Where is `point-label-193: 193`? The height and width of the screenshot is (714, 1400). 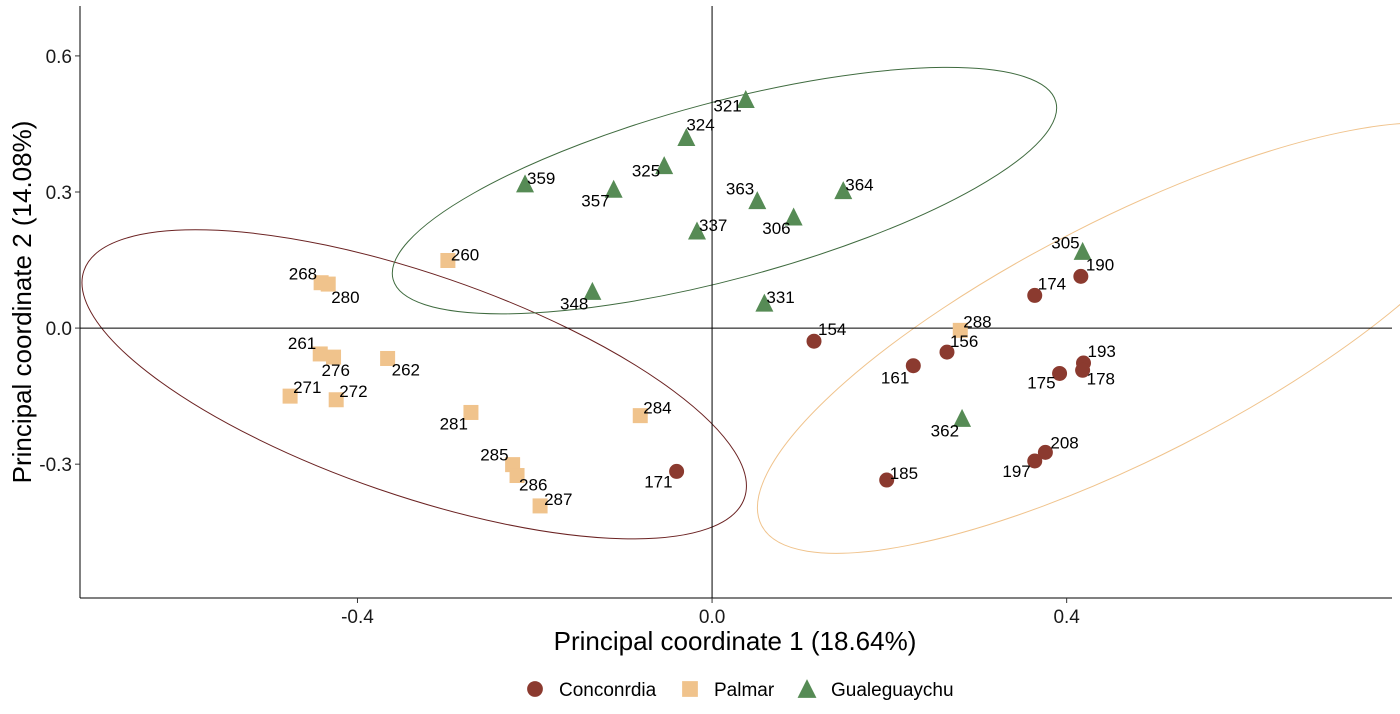
point-label-193: 193 is located at coordinates (1102, 351).